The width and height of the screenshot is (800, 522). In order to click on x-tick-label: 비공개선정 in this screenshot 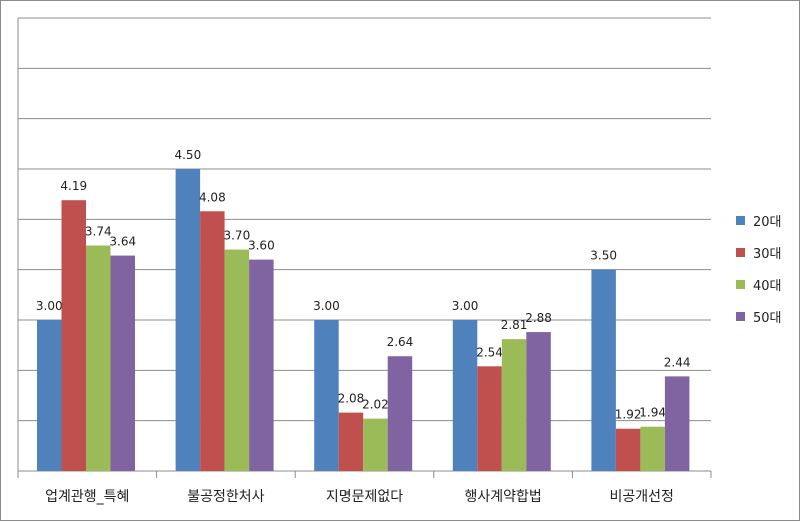, I will do `click(641, 497)`.